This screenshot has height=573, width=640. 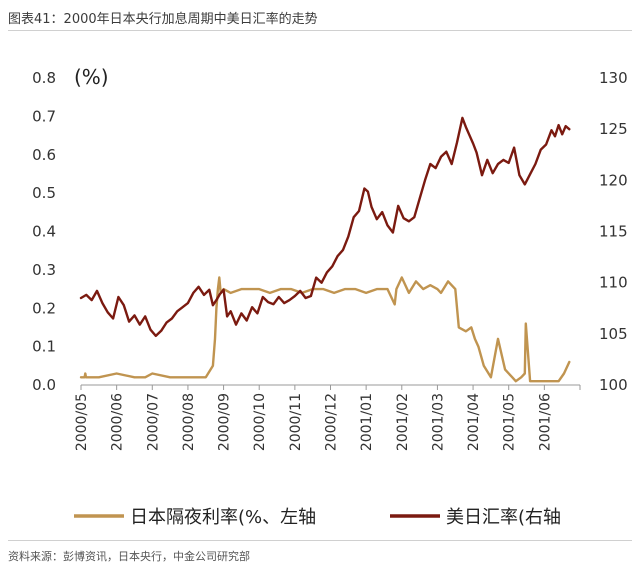 I want to click on right-axis-ticks: 100 105 110 115 120 125 130, so click(x=613, y=231).